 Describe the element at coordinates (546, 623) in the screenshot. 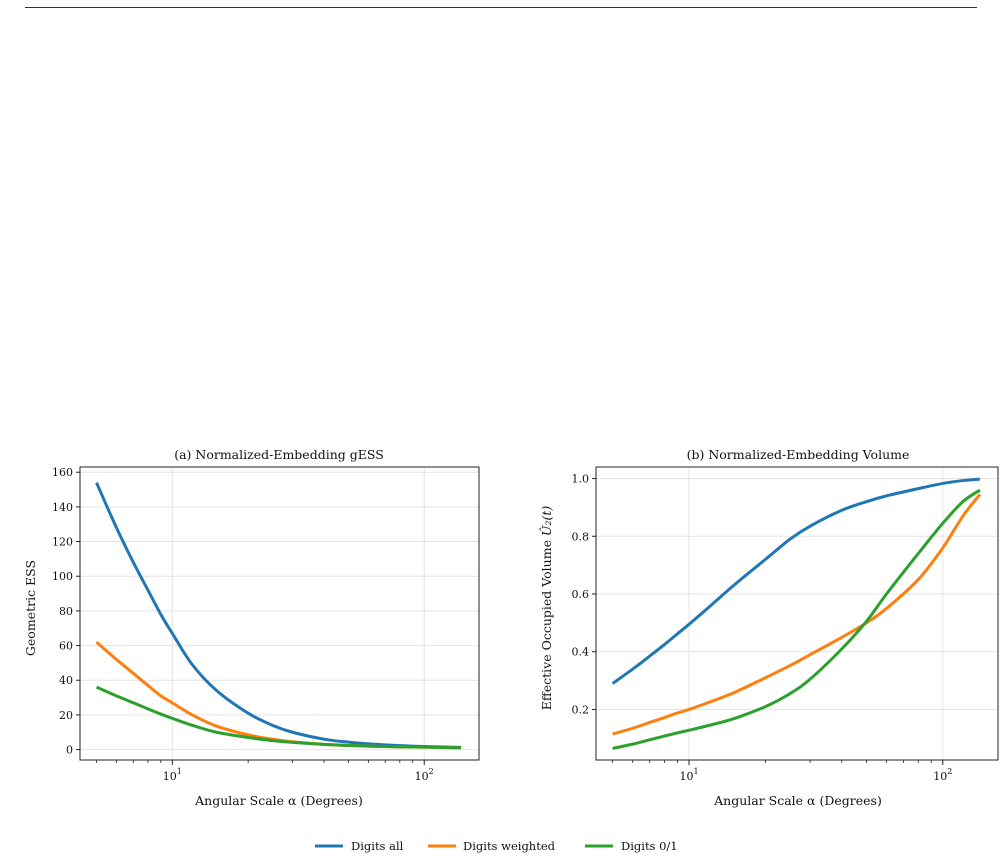

I see `y-axis-label-text: Effective Occupied Volume` at that location.